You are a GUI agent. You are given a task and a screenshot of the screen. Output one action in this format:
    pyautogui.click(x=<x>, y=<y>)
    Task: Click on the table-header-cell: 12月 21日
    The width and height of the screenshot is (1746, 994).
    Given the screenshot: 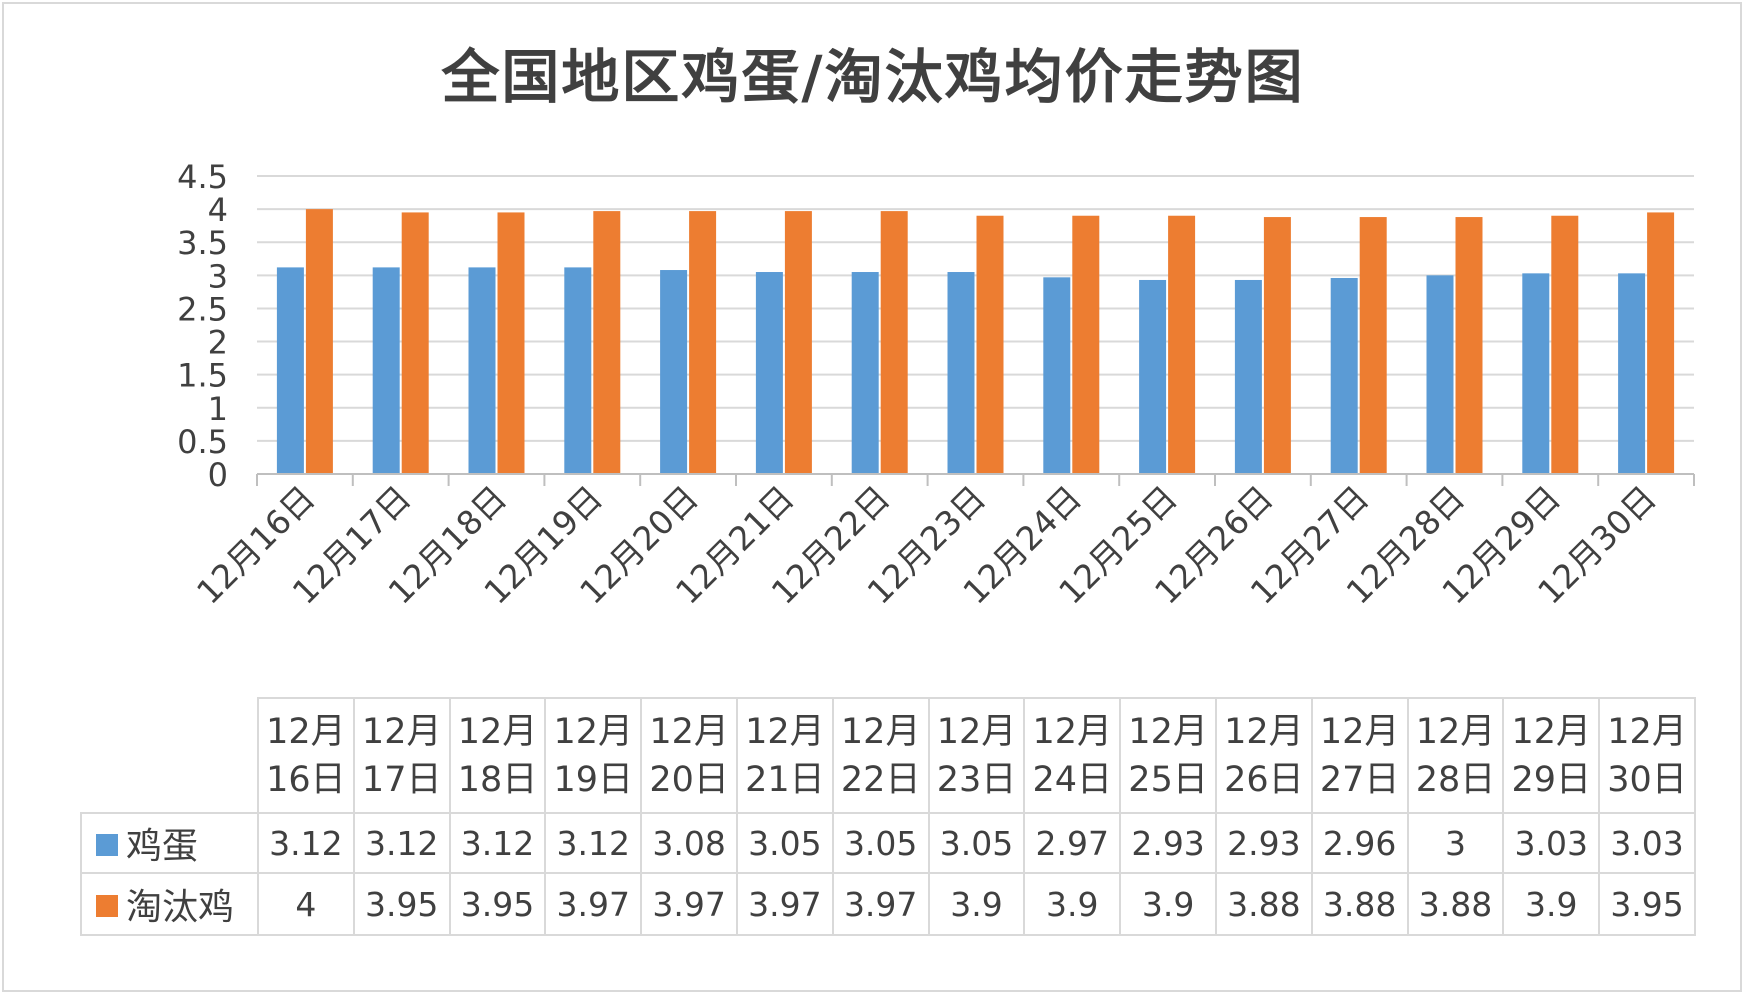 What is the action you would take?
    pyautogui.click(x=784, y=755)
    